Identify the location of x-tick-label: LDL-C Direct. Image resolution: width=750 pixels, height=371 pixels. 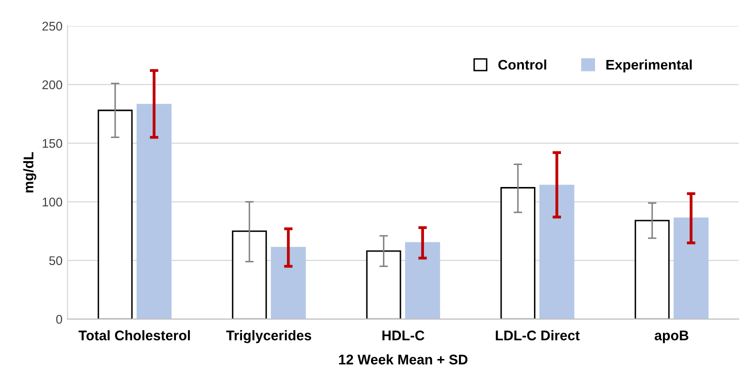
(538, 335).